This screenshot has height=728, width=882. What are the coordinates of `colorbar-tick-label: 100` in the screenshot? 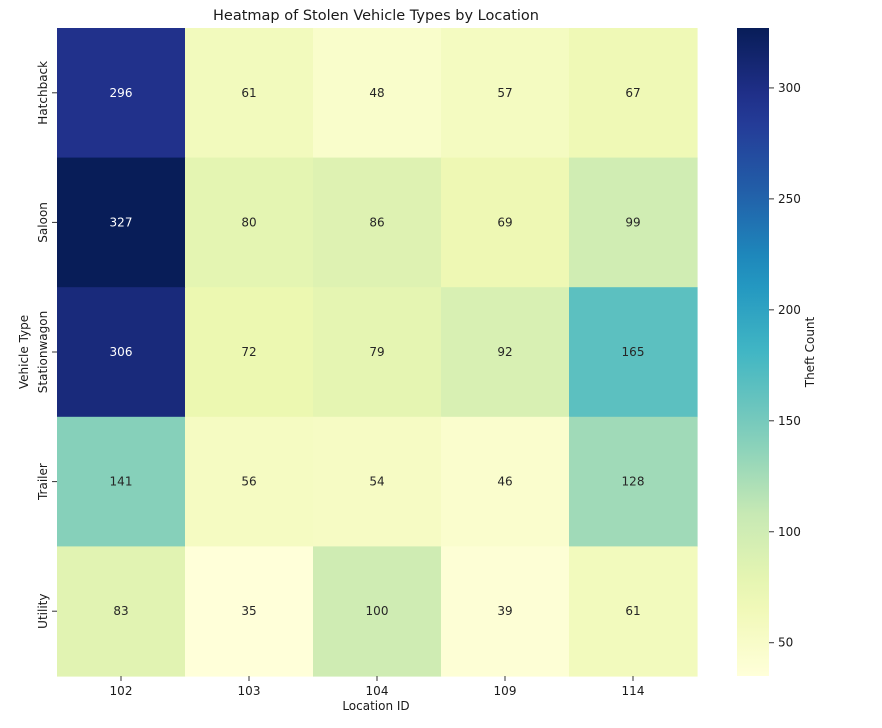 It's located at (789, 532).